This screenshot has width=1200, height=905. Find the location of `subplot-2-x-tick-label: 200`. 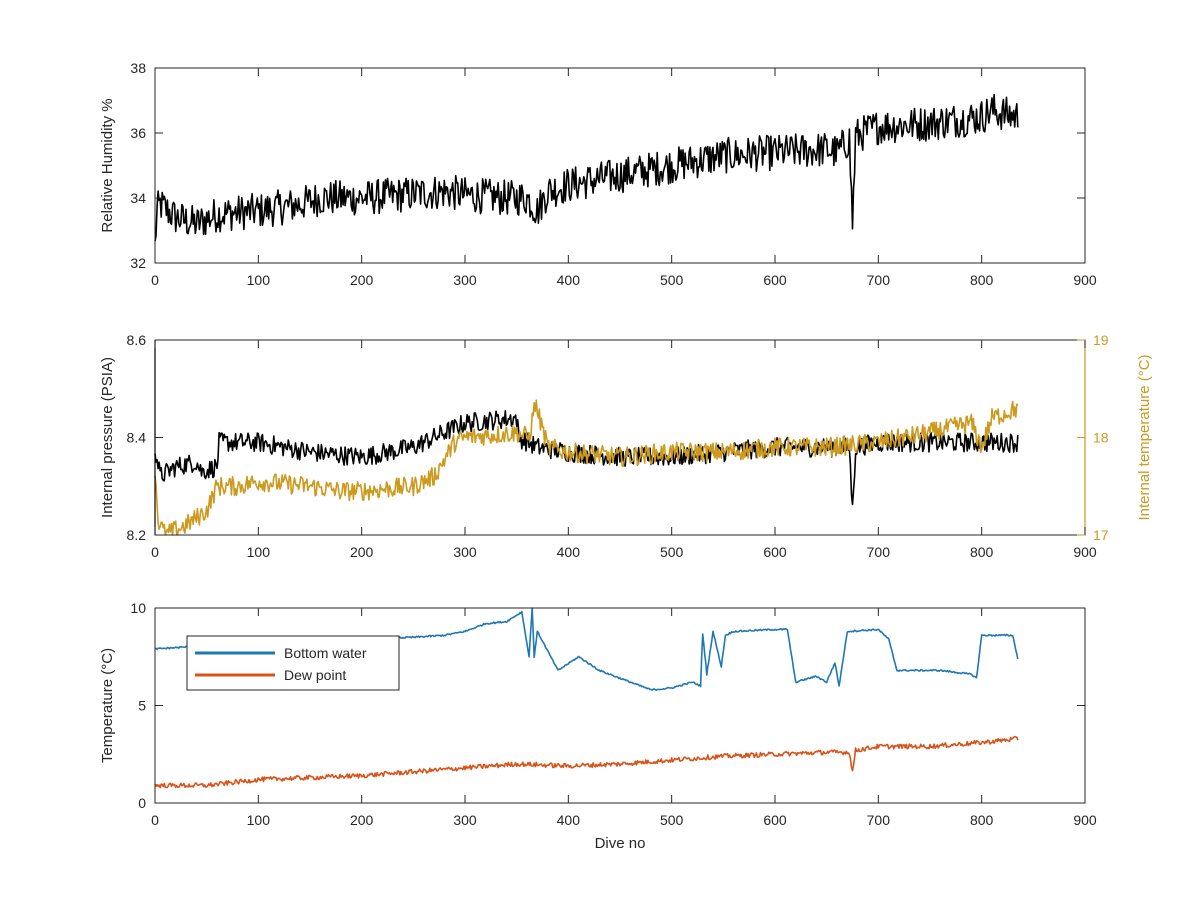

subplot-2-x-tick-label: 200 is located at coordinates (362, 552).